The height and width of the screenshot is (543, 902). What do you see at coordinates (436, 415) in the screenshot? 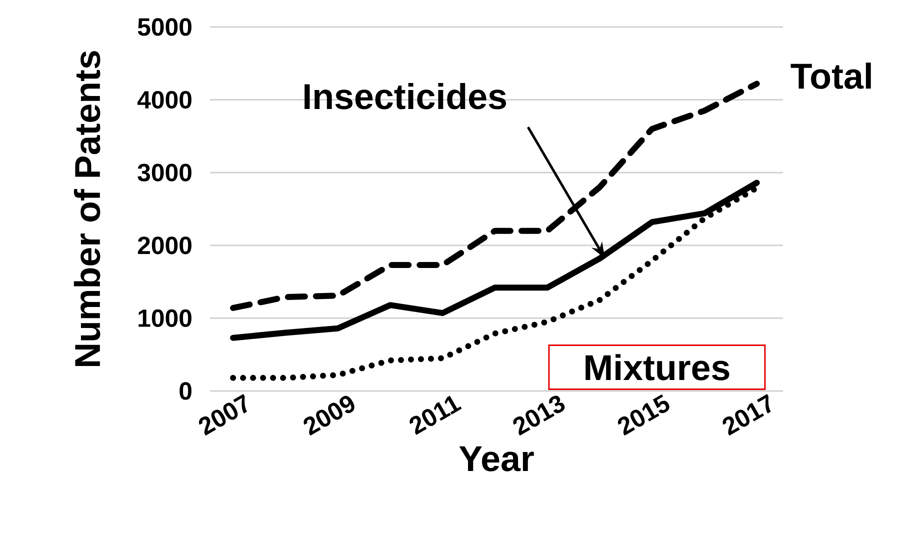
I see `x-tick-label: 2011` at bounding box center [436, 415].